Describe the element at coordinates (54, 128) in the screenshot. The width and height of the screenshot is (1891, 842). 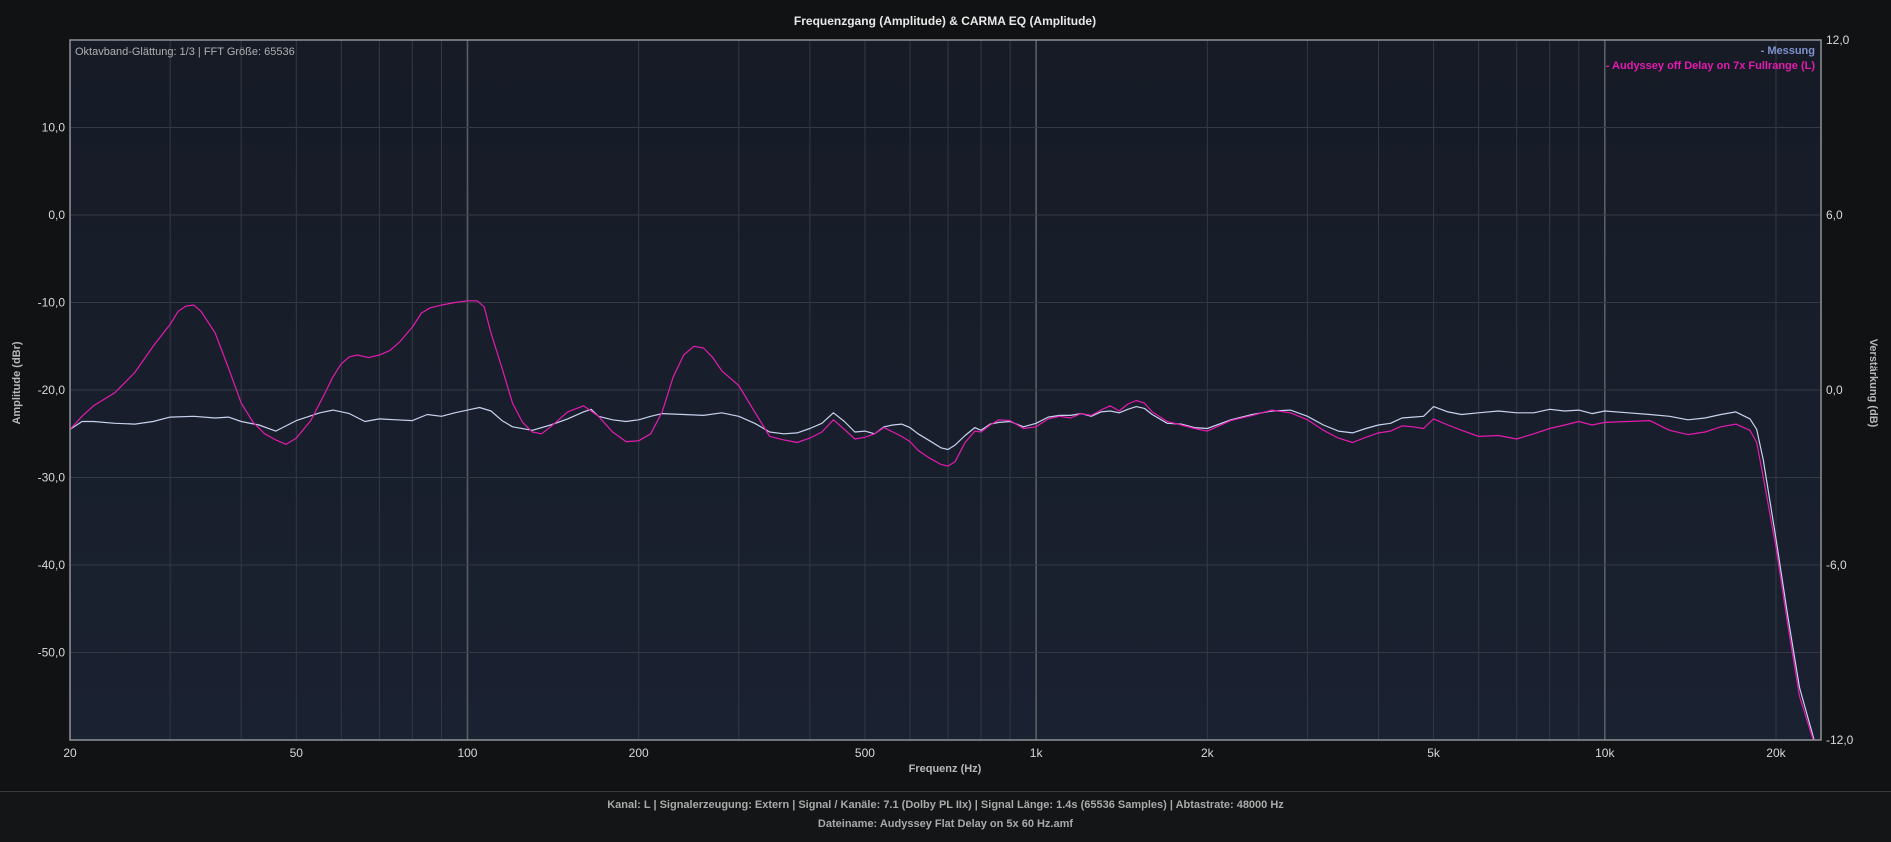
I see `y-tick-label: 10,0` at that location.